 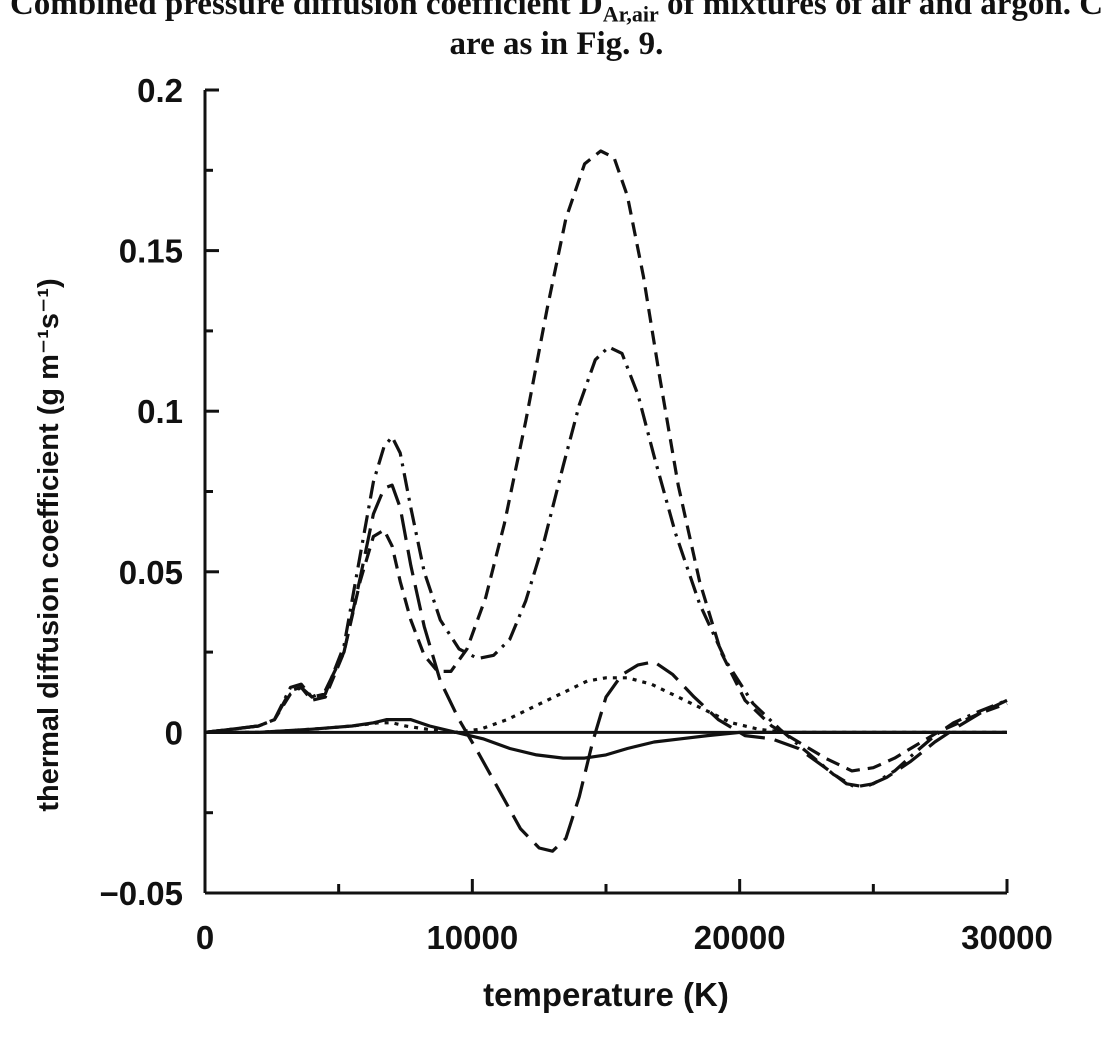 What do you see at coordinates (151, 251) in the screenshot?
I see `y-tick-label: 0.15` at bounding box center [151, 251].